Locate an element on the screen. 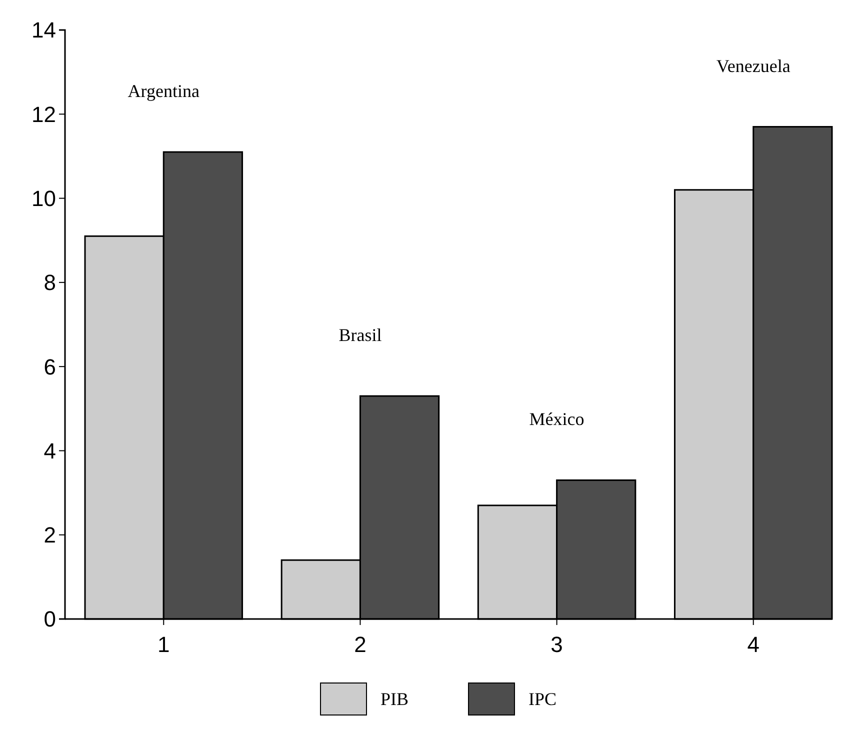 The height and width of the screenshot is (745, 844). annotation: Argentina is located at coordinates (164, 91).